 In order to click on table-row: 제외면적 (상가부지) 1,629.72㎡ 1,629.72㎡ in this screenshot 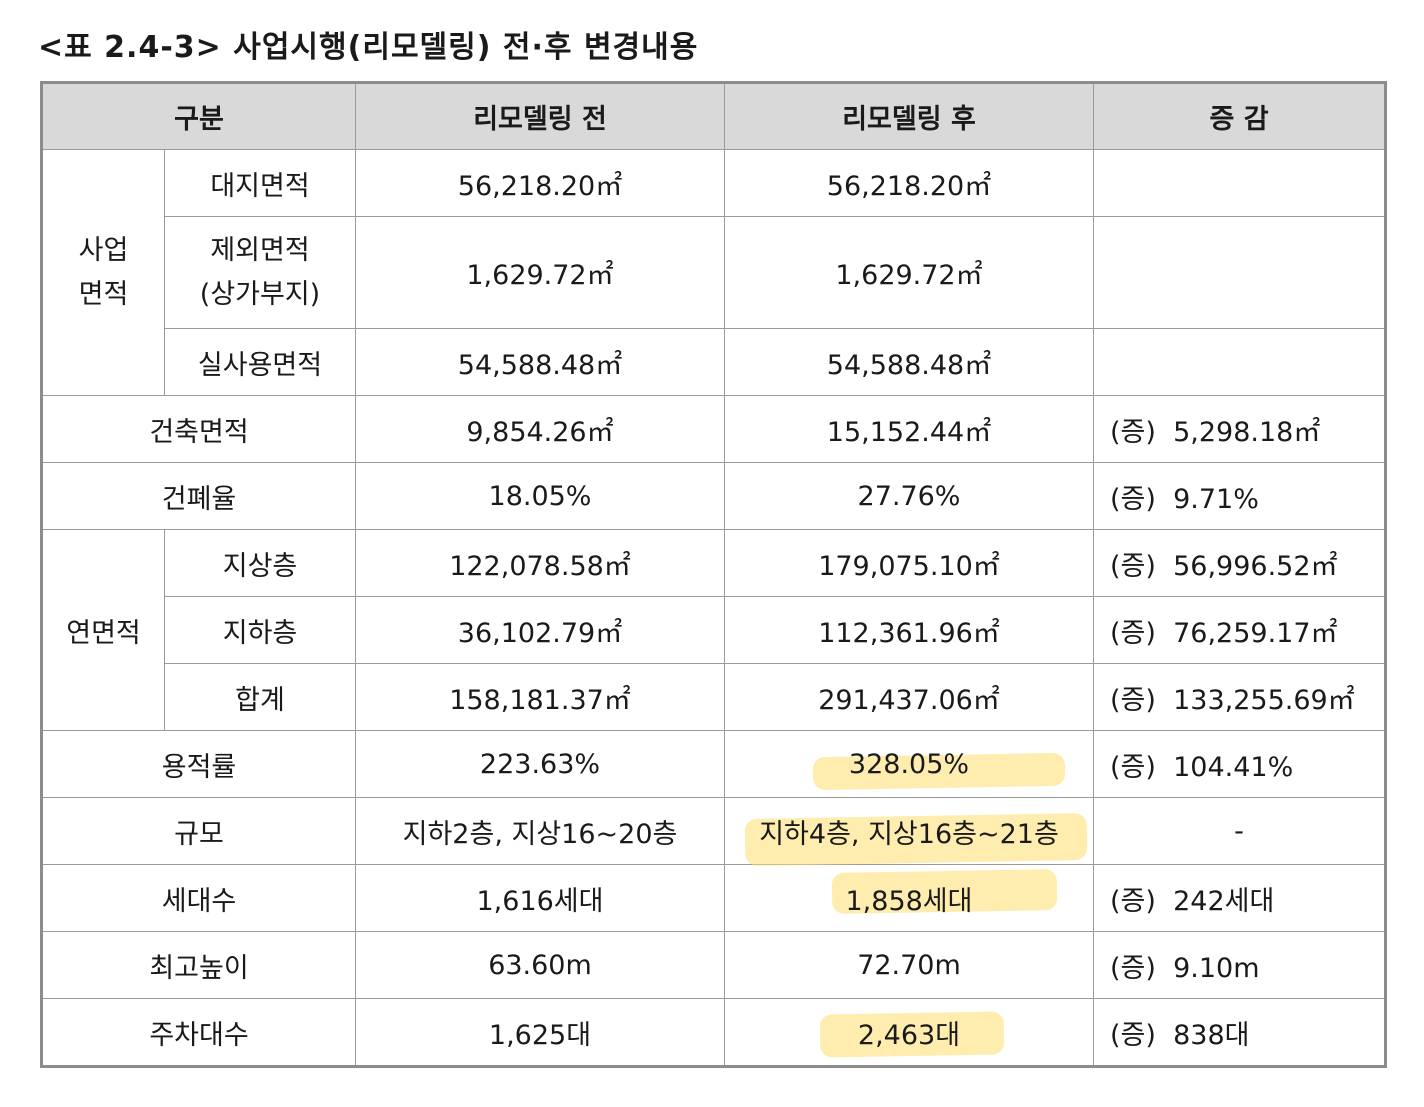, I will do `click(714, 272)`.